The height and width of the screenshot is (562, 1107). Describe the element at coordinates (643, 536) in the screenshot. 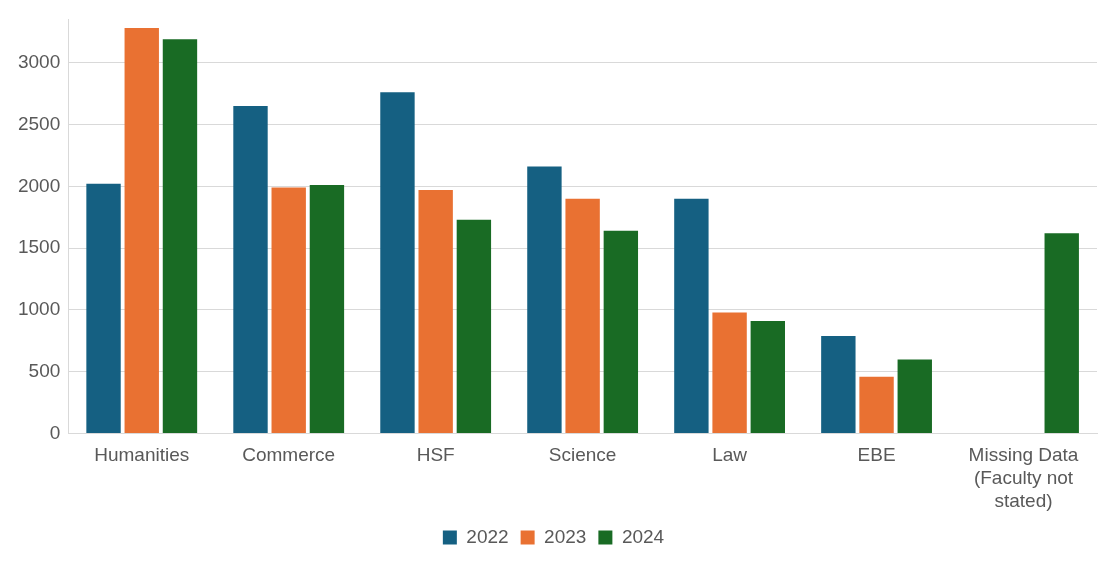

I see `legend-label: 2024` at that location.